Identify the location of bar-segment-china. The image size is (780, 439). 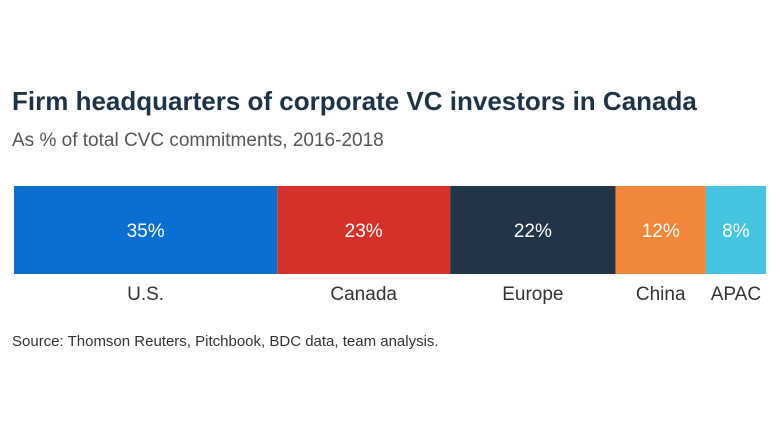
(660, 230).